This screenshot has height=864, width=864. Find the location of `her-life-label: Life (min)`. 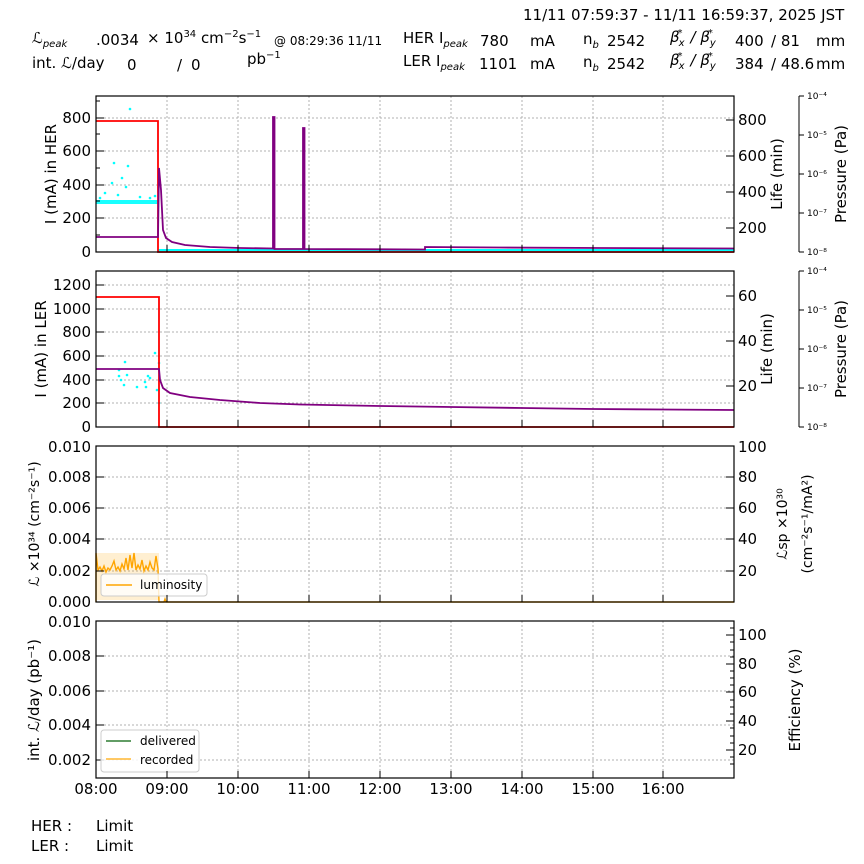

her-life-label: Life (min) is located at coordinates (777, 174).